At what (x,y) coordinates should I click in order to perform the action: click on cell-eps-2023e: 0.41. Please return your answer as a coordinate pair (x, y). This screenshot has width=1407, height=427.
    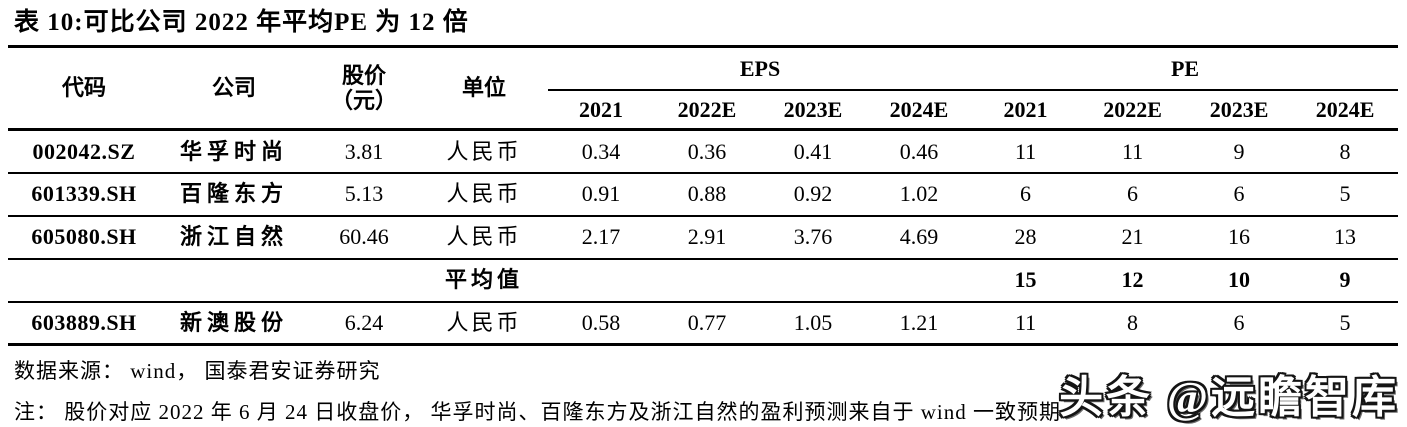
    Looking at the image, I should click on (813, 151).